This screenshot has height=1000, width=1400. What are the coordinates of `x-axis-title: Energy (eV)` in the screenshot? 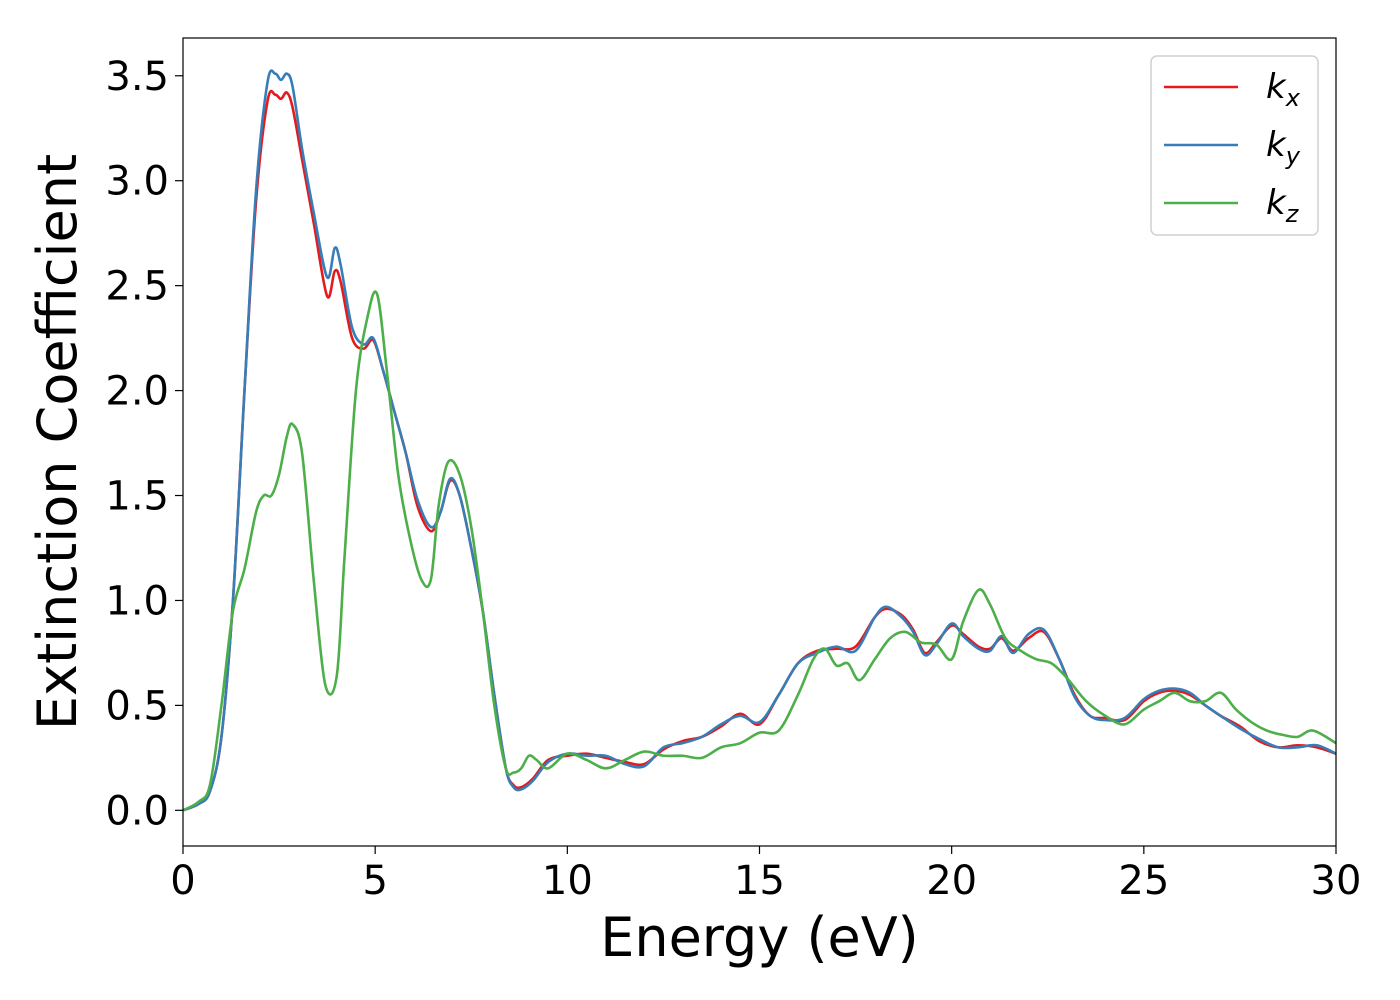 It's located at (759, 937).